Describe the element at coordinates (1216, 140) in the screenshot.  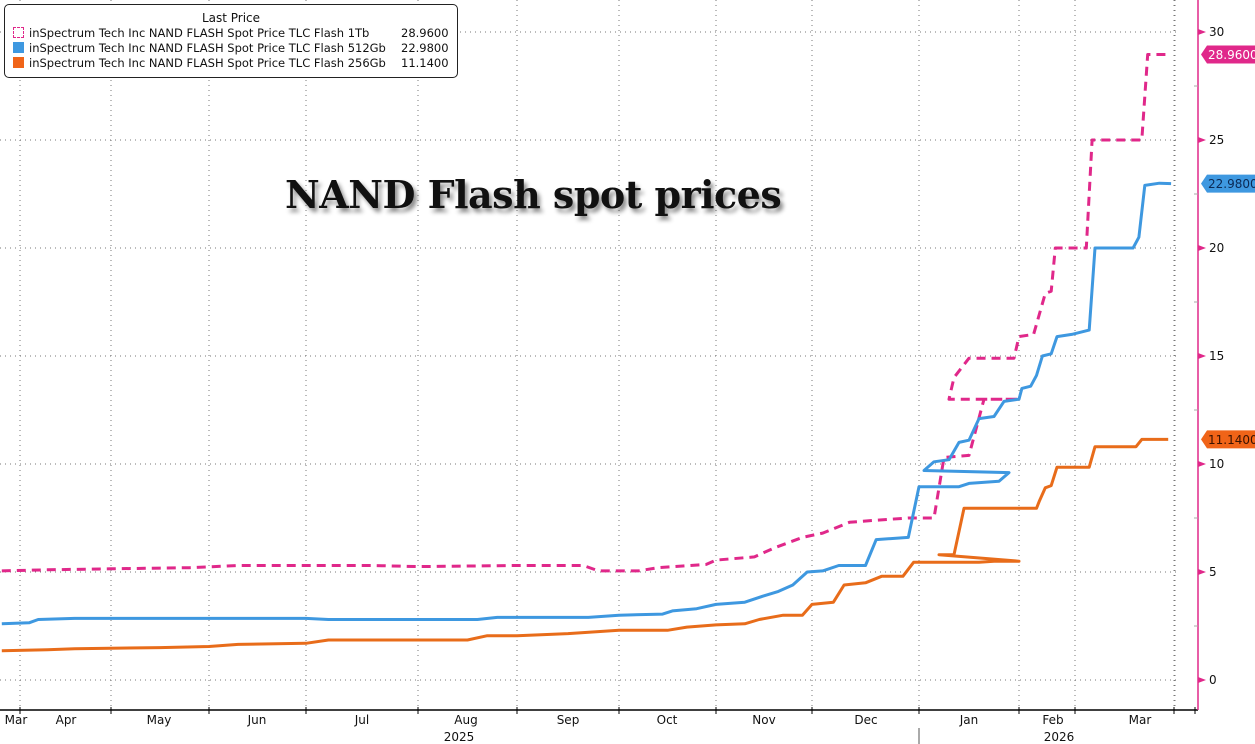
I see `y-tick-label: 25` at that location.